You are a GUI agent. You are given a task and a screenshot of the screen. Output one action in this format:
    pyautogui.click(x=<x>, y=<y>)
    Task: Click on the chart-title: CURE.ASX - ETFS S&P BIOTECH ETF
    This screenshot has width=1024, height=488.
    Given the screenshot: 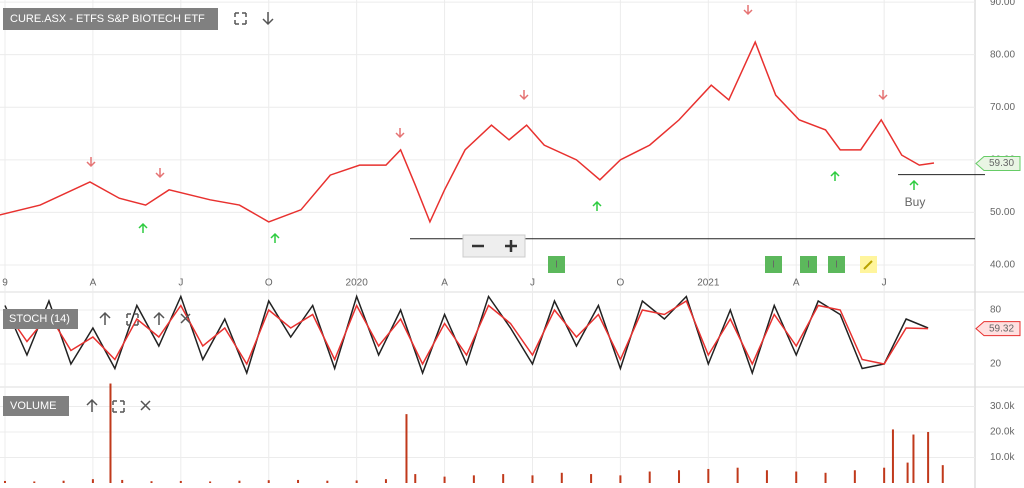 What is the action you would take?
    pyautogui.click(x=107, y=19)
    